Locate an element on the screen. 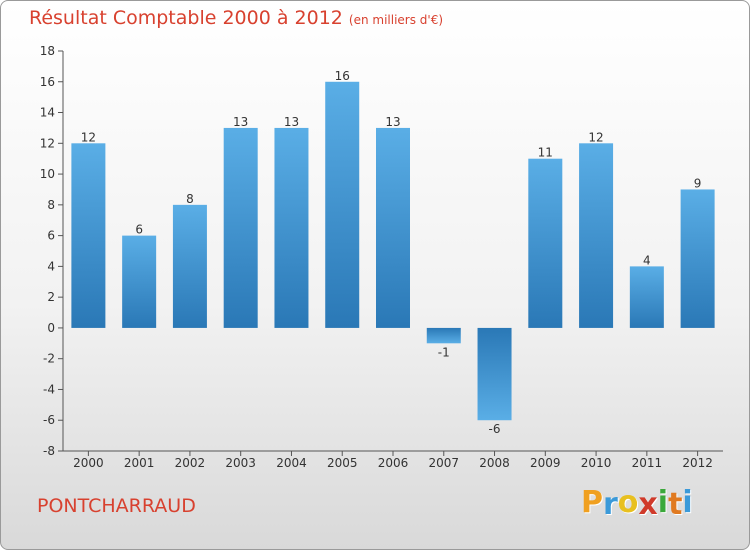 Image resolution: width=750 pixels, height=550 pixels. y-tick-label: 6 is located at coordinates (51, 236).